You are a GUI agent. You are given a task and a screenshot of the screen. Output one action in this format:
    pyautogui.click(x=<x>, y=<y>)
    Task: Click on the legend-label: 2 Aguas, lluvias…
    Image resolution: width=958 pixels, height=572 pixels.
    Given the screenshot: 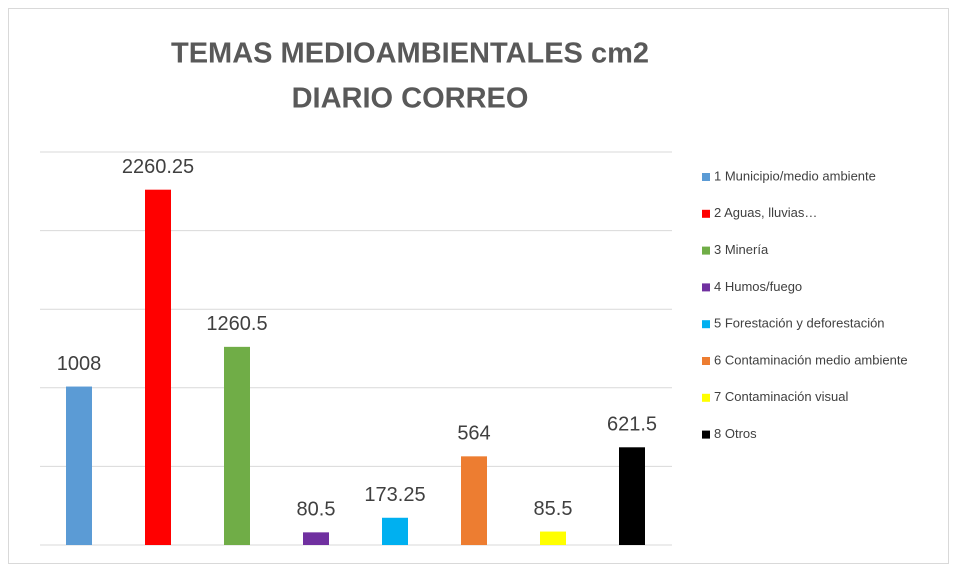 What is the action you would take?
    pyautogui.click(x=765, y=212)
    